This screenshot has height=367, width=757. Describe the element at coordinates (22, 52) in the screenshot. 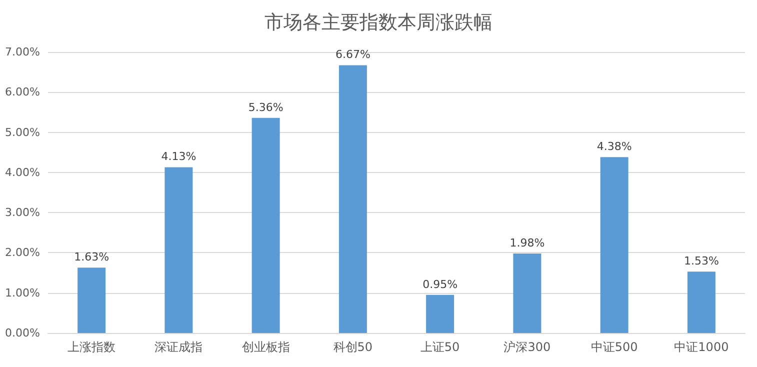

I see `y-tick-label: 7.00%` at that location.